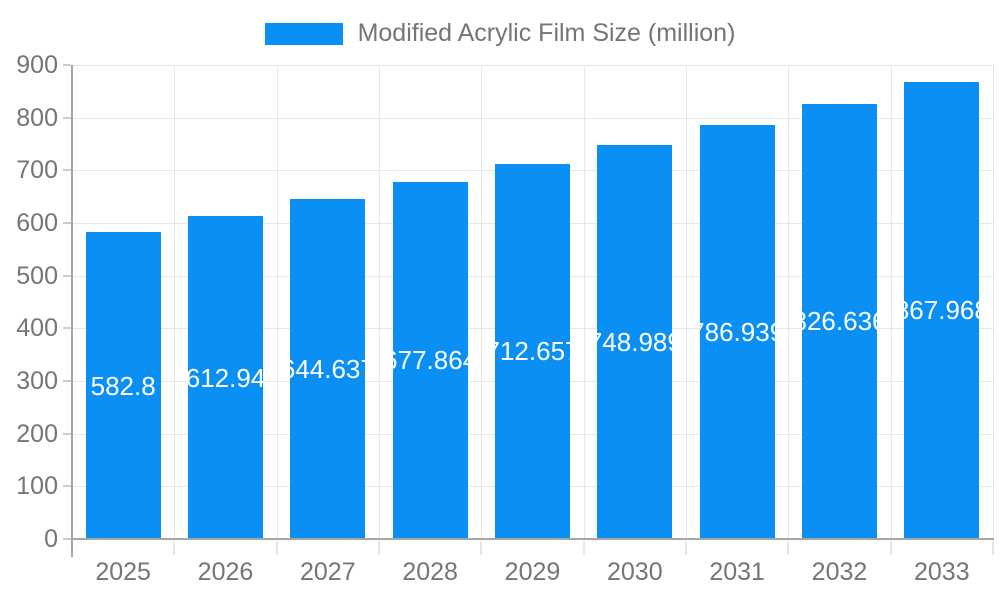 Image resolution: width=1000 pixels, height=600 pixels. I want to click on legend-swatch-icon, so click(303, 33).